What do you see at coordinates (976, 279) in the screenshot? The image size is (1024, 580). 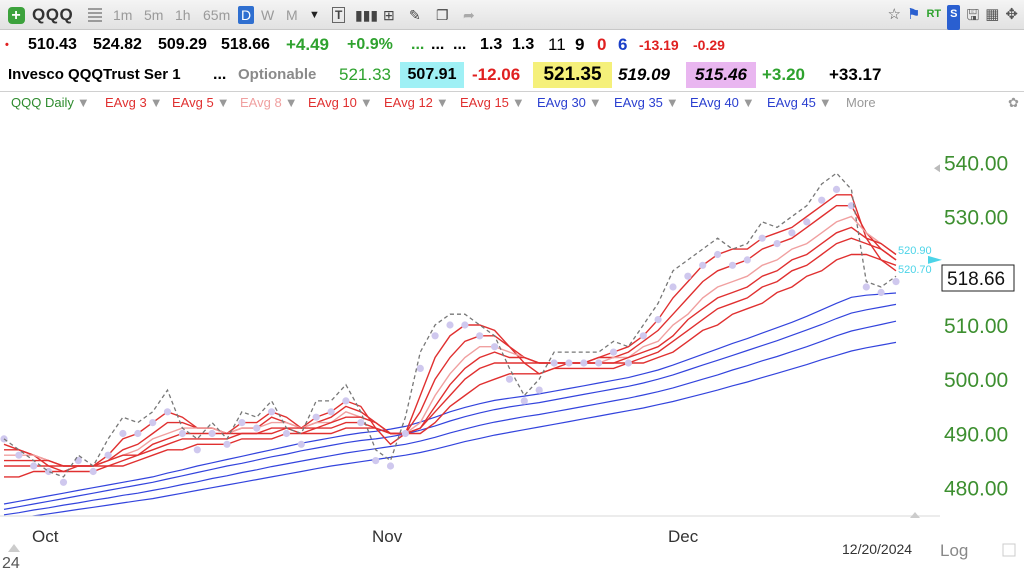 I see `last-price-label: 518.66` at bounding box center [976, 279].